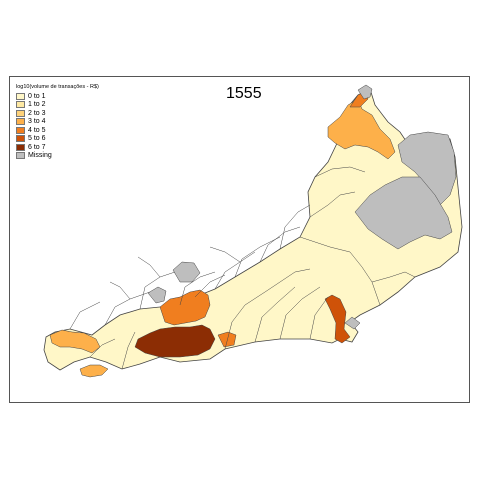 This screenshot has height=480, width=480. Describe the element at coordinates (57, 113) in the screenshot. I see `legend-item: 2 to 3` at that location.